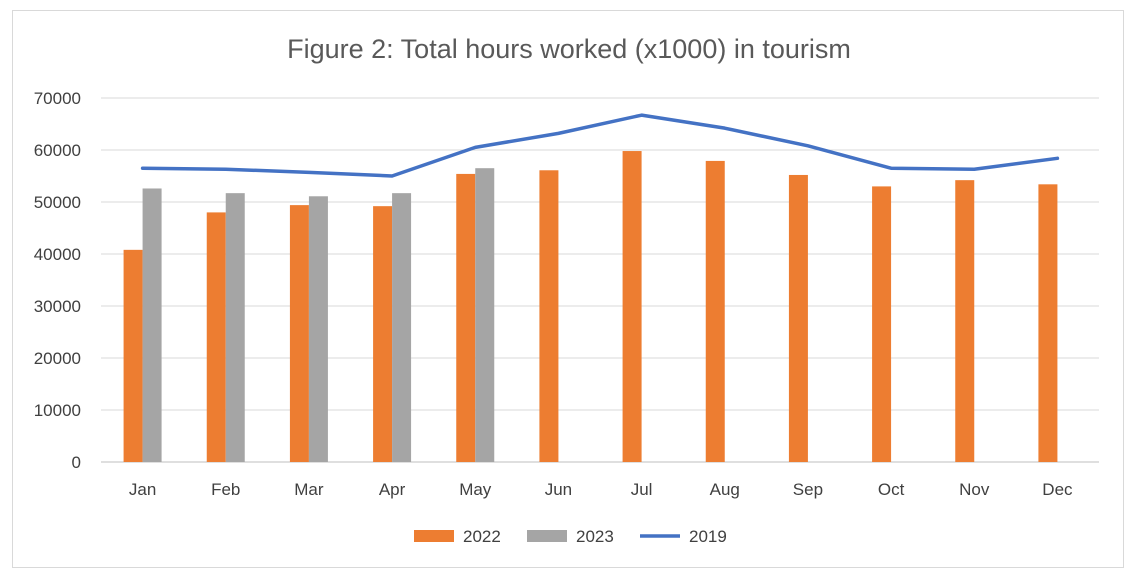 Image resolution: width=1136 pixels, height=578 pixels. Describe the element at coordinates (392, 489) in the screenshot. I see `x-tick-label: Apr` at that location.